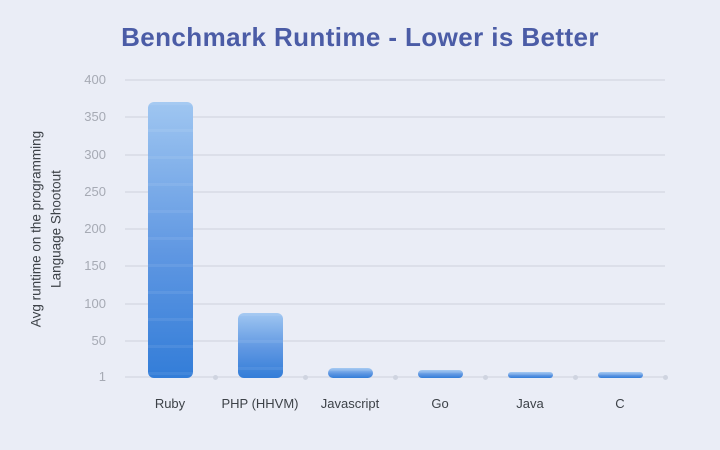 This screenshot has height=450, width=720. What do you see at coordinates (170, 240) in the screenshot?
I see `bar-ruby` at bounding box center [170, 240].